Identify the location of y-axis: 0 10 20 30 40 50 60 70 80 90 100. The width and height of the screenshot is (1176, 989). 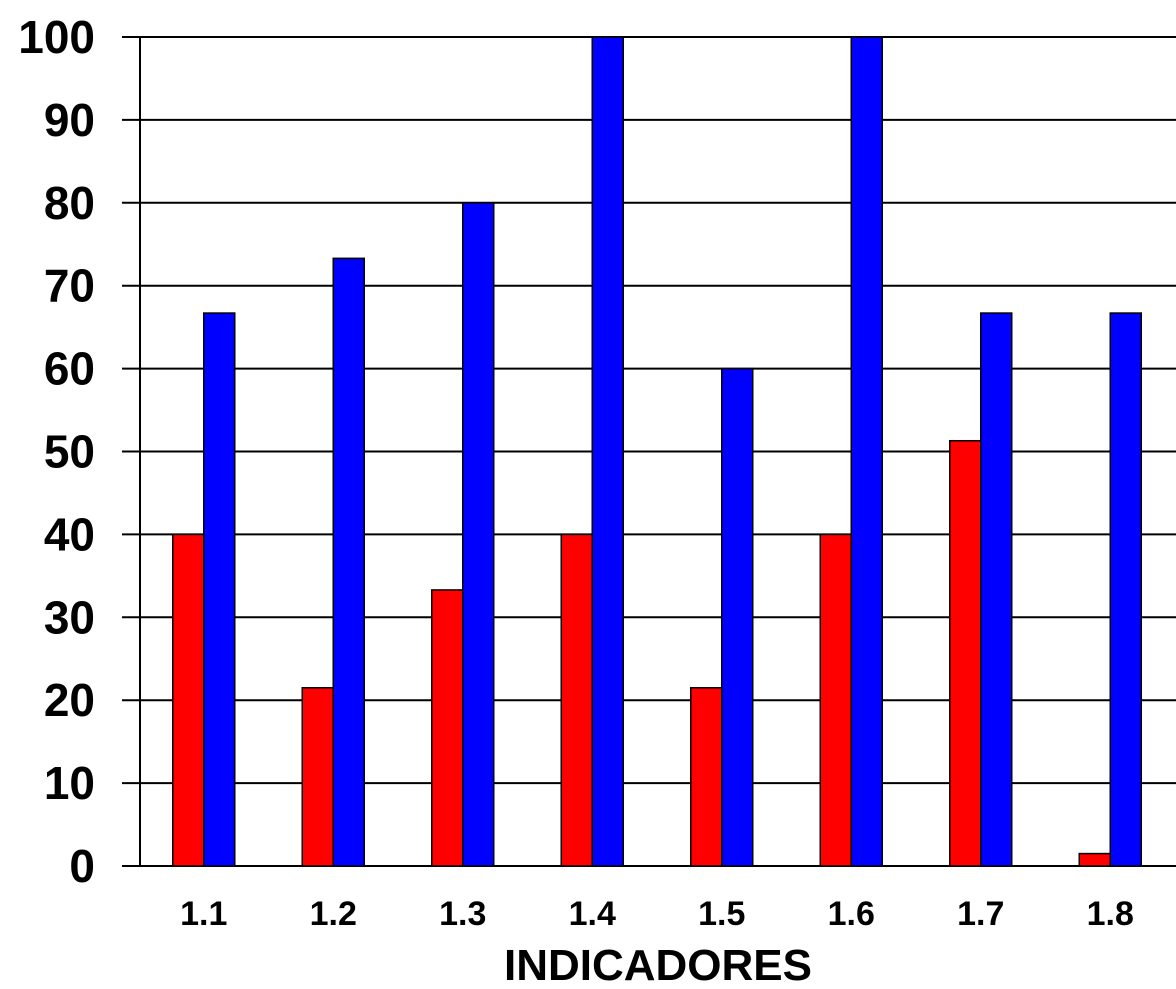
(79, 451).